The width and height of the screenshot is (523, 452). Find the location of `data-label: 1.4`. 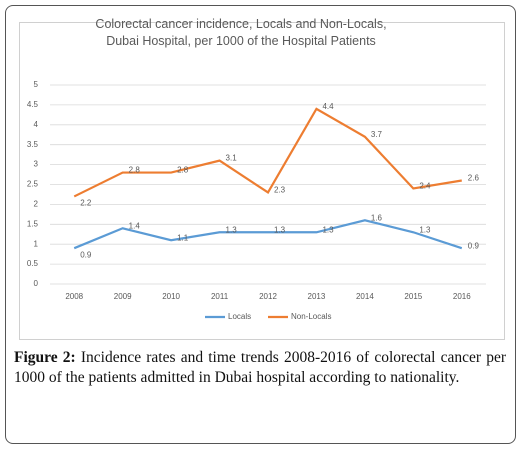

data-label: 1.4 is located at coordinates (135, 225).